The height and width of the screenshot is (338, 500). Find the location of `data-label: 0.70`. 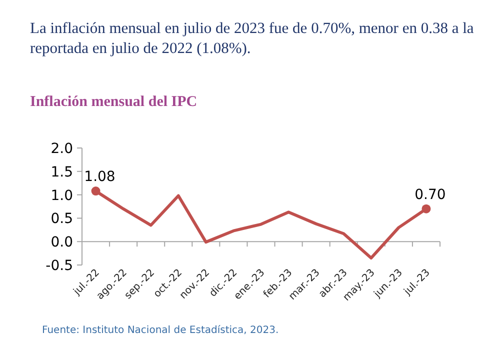

data-label: 0.70 is located at coordinates (430, 194).